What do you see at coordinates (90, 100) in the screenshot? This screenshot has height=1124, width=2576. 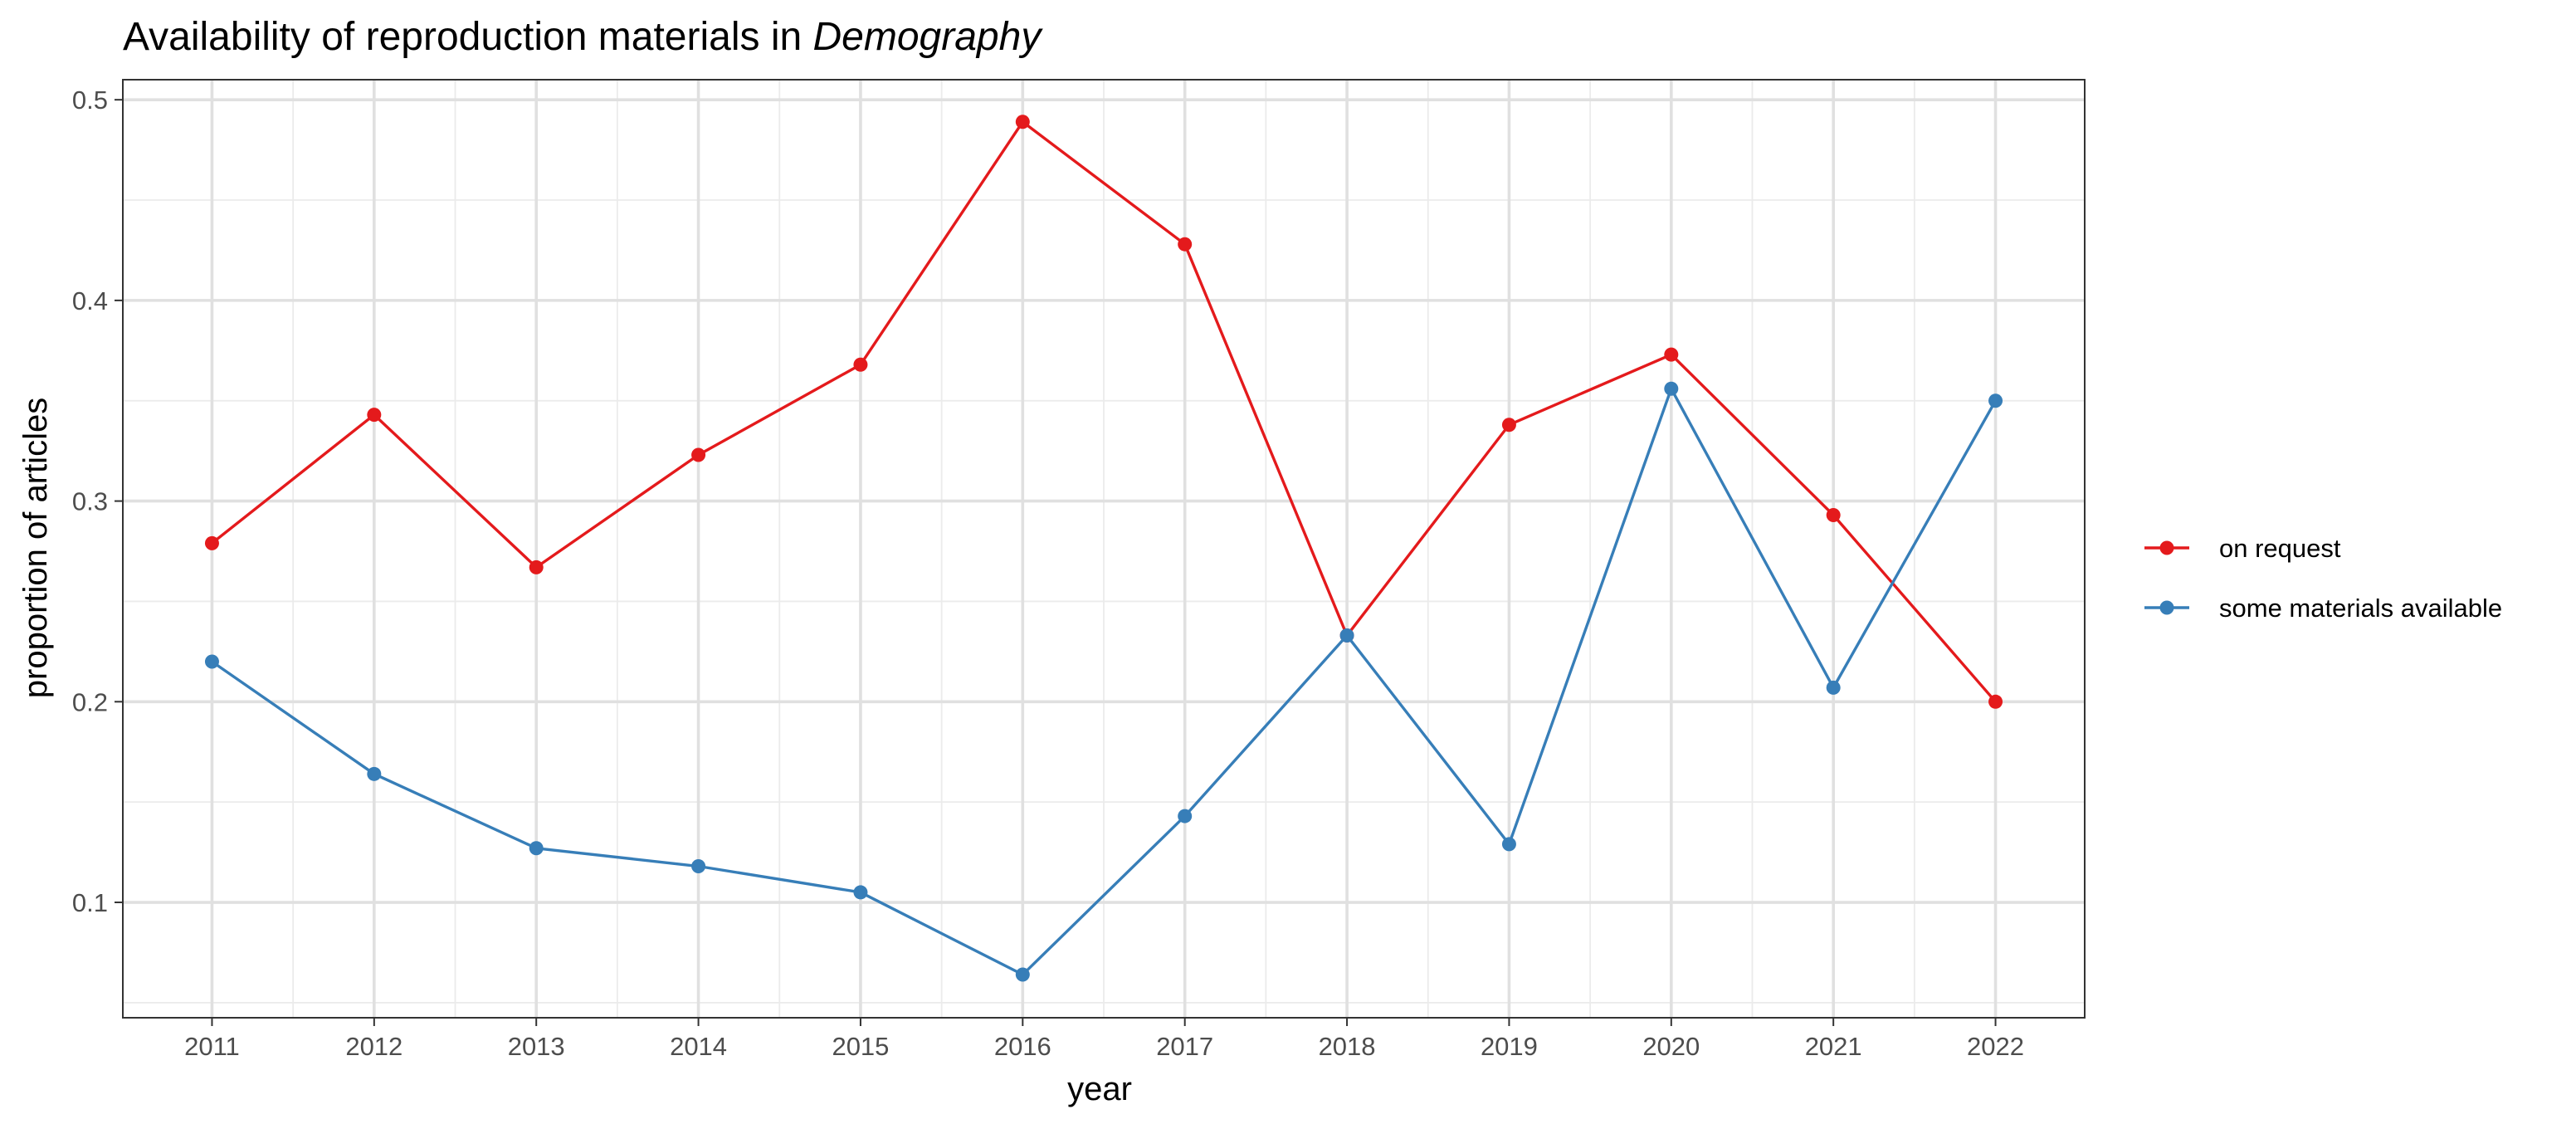 I see `y-tick-label: 0.5` at bounding box center [90, 100].